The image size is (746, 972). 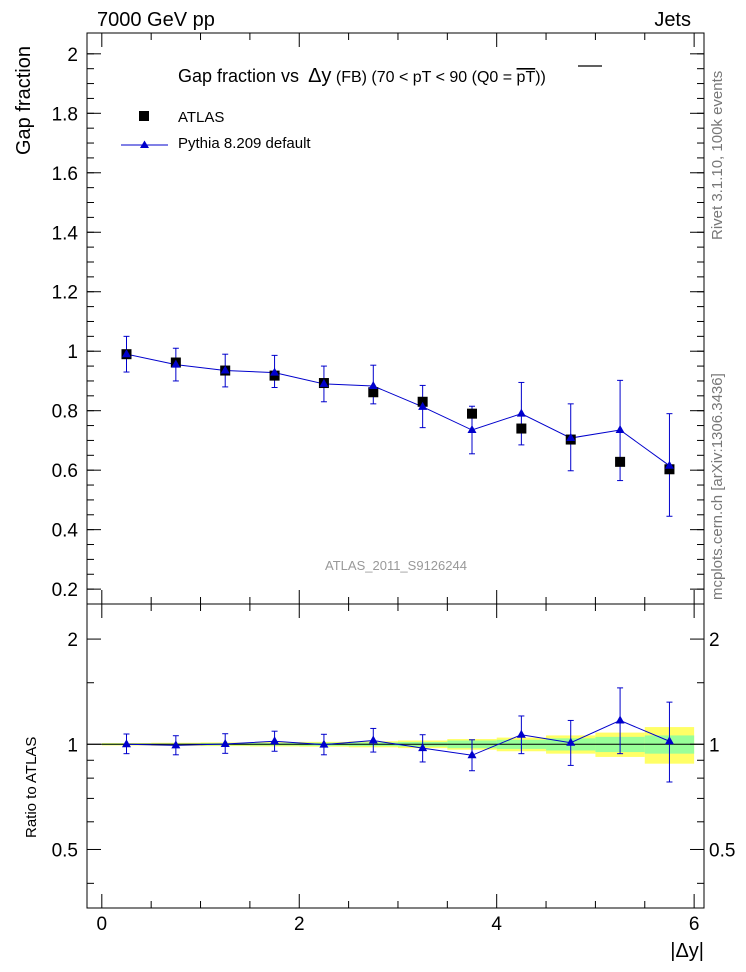 What do you see at coordinates (423, 77) in the screenshot?
I see `title-suffix: (FB) (70 < pT < 90 (Q0 =` at bounding box center [423, 77].